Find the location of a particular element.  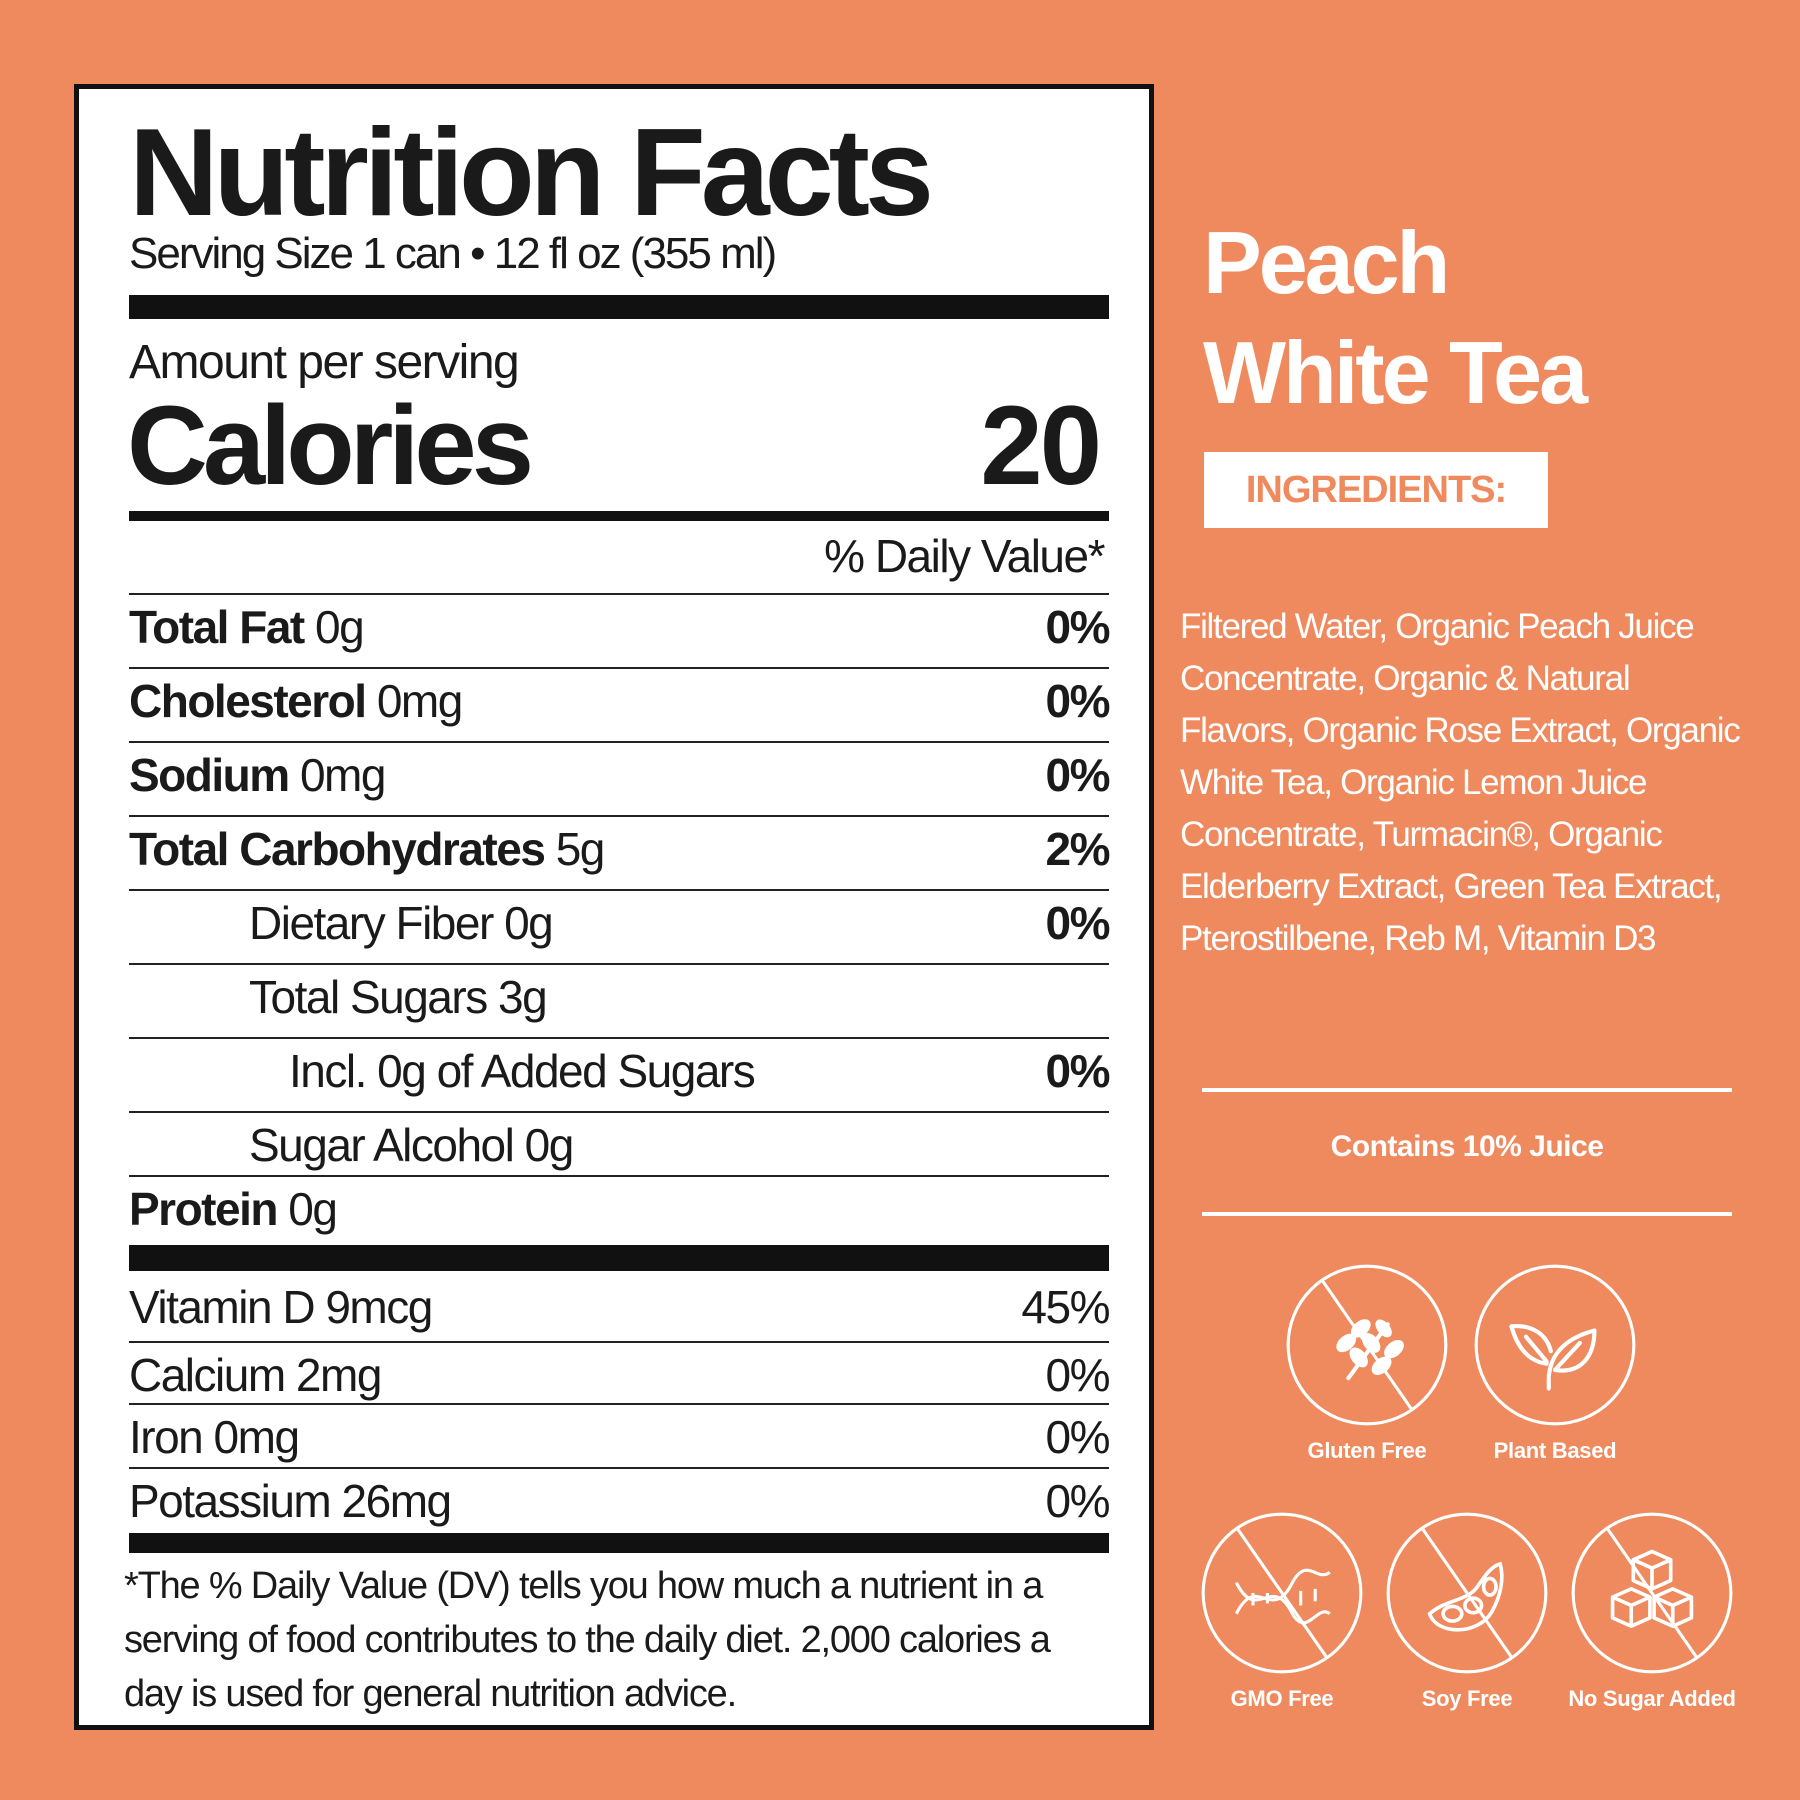

product-name-line2: White Tea is located at coordinates (1395, 372).